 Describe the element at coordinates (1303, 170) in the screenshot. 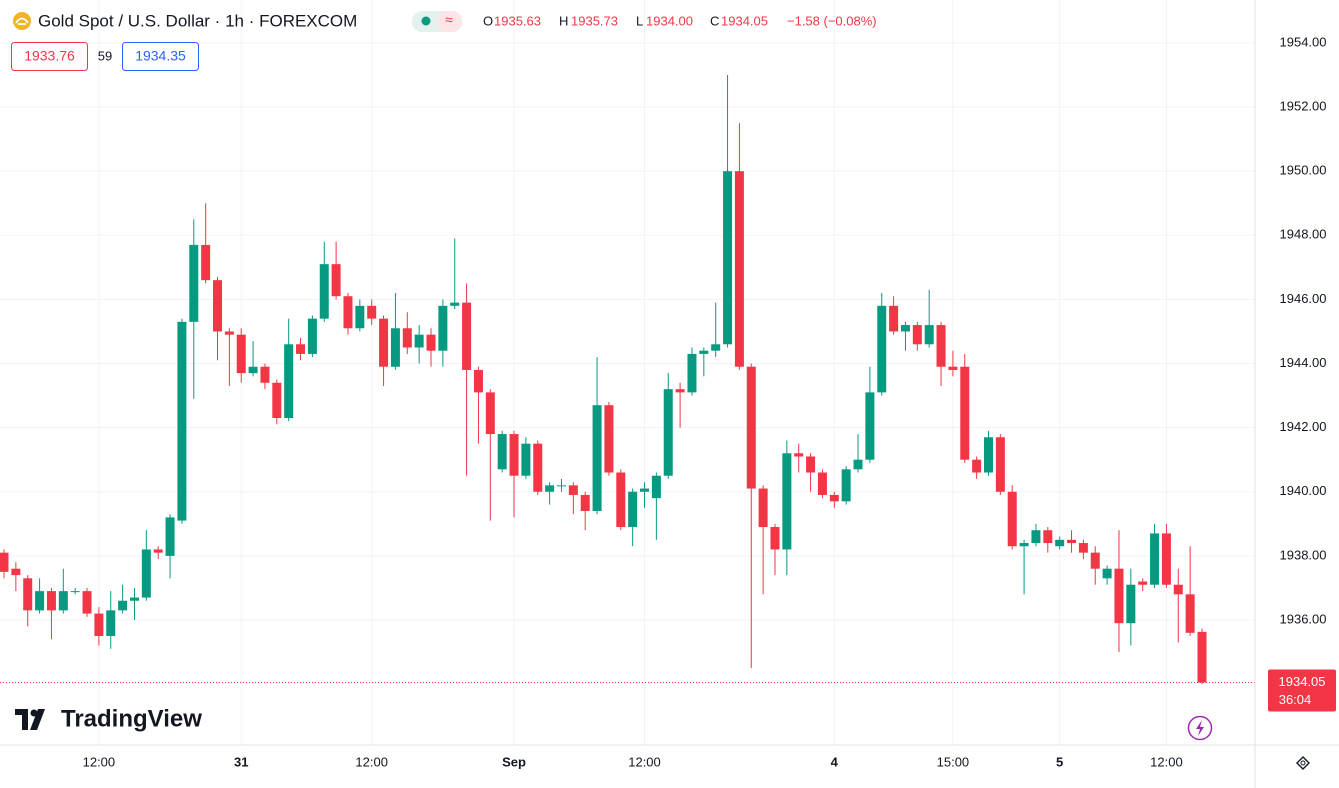

I see `y-tick-label: 1950.00` at that location.